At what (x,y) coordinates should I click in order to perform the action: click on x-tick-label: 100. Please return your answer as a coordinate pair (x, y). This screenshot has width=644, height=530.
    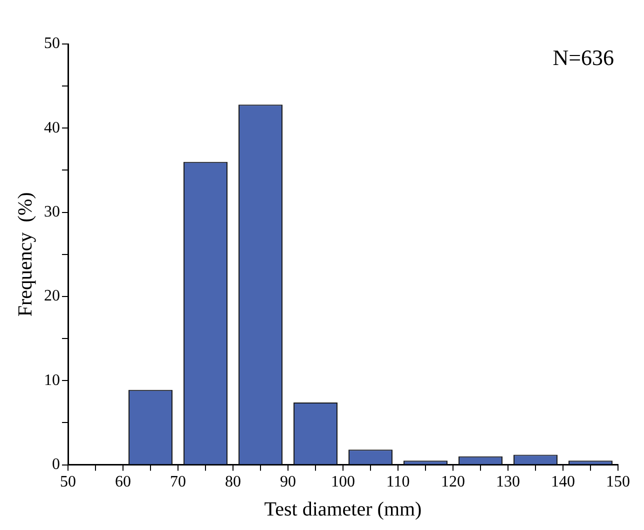
    Looking at the image, I should click on (343, 482).